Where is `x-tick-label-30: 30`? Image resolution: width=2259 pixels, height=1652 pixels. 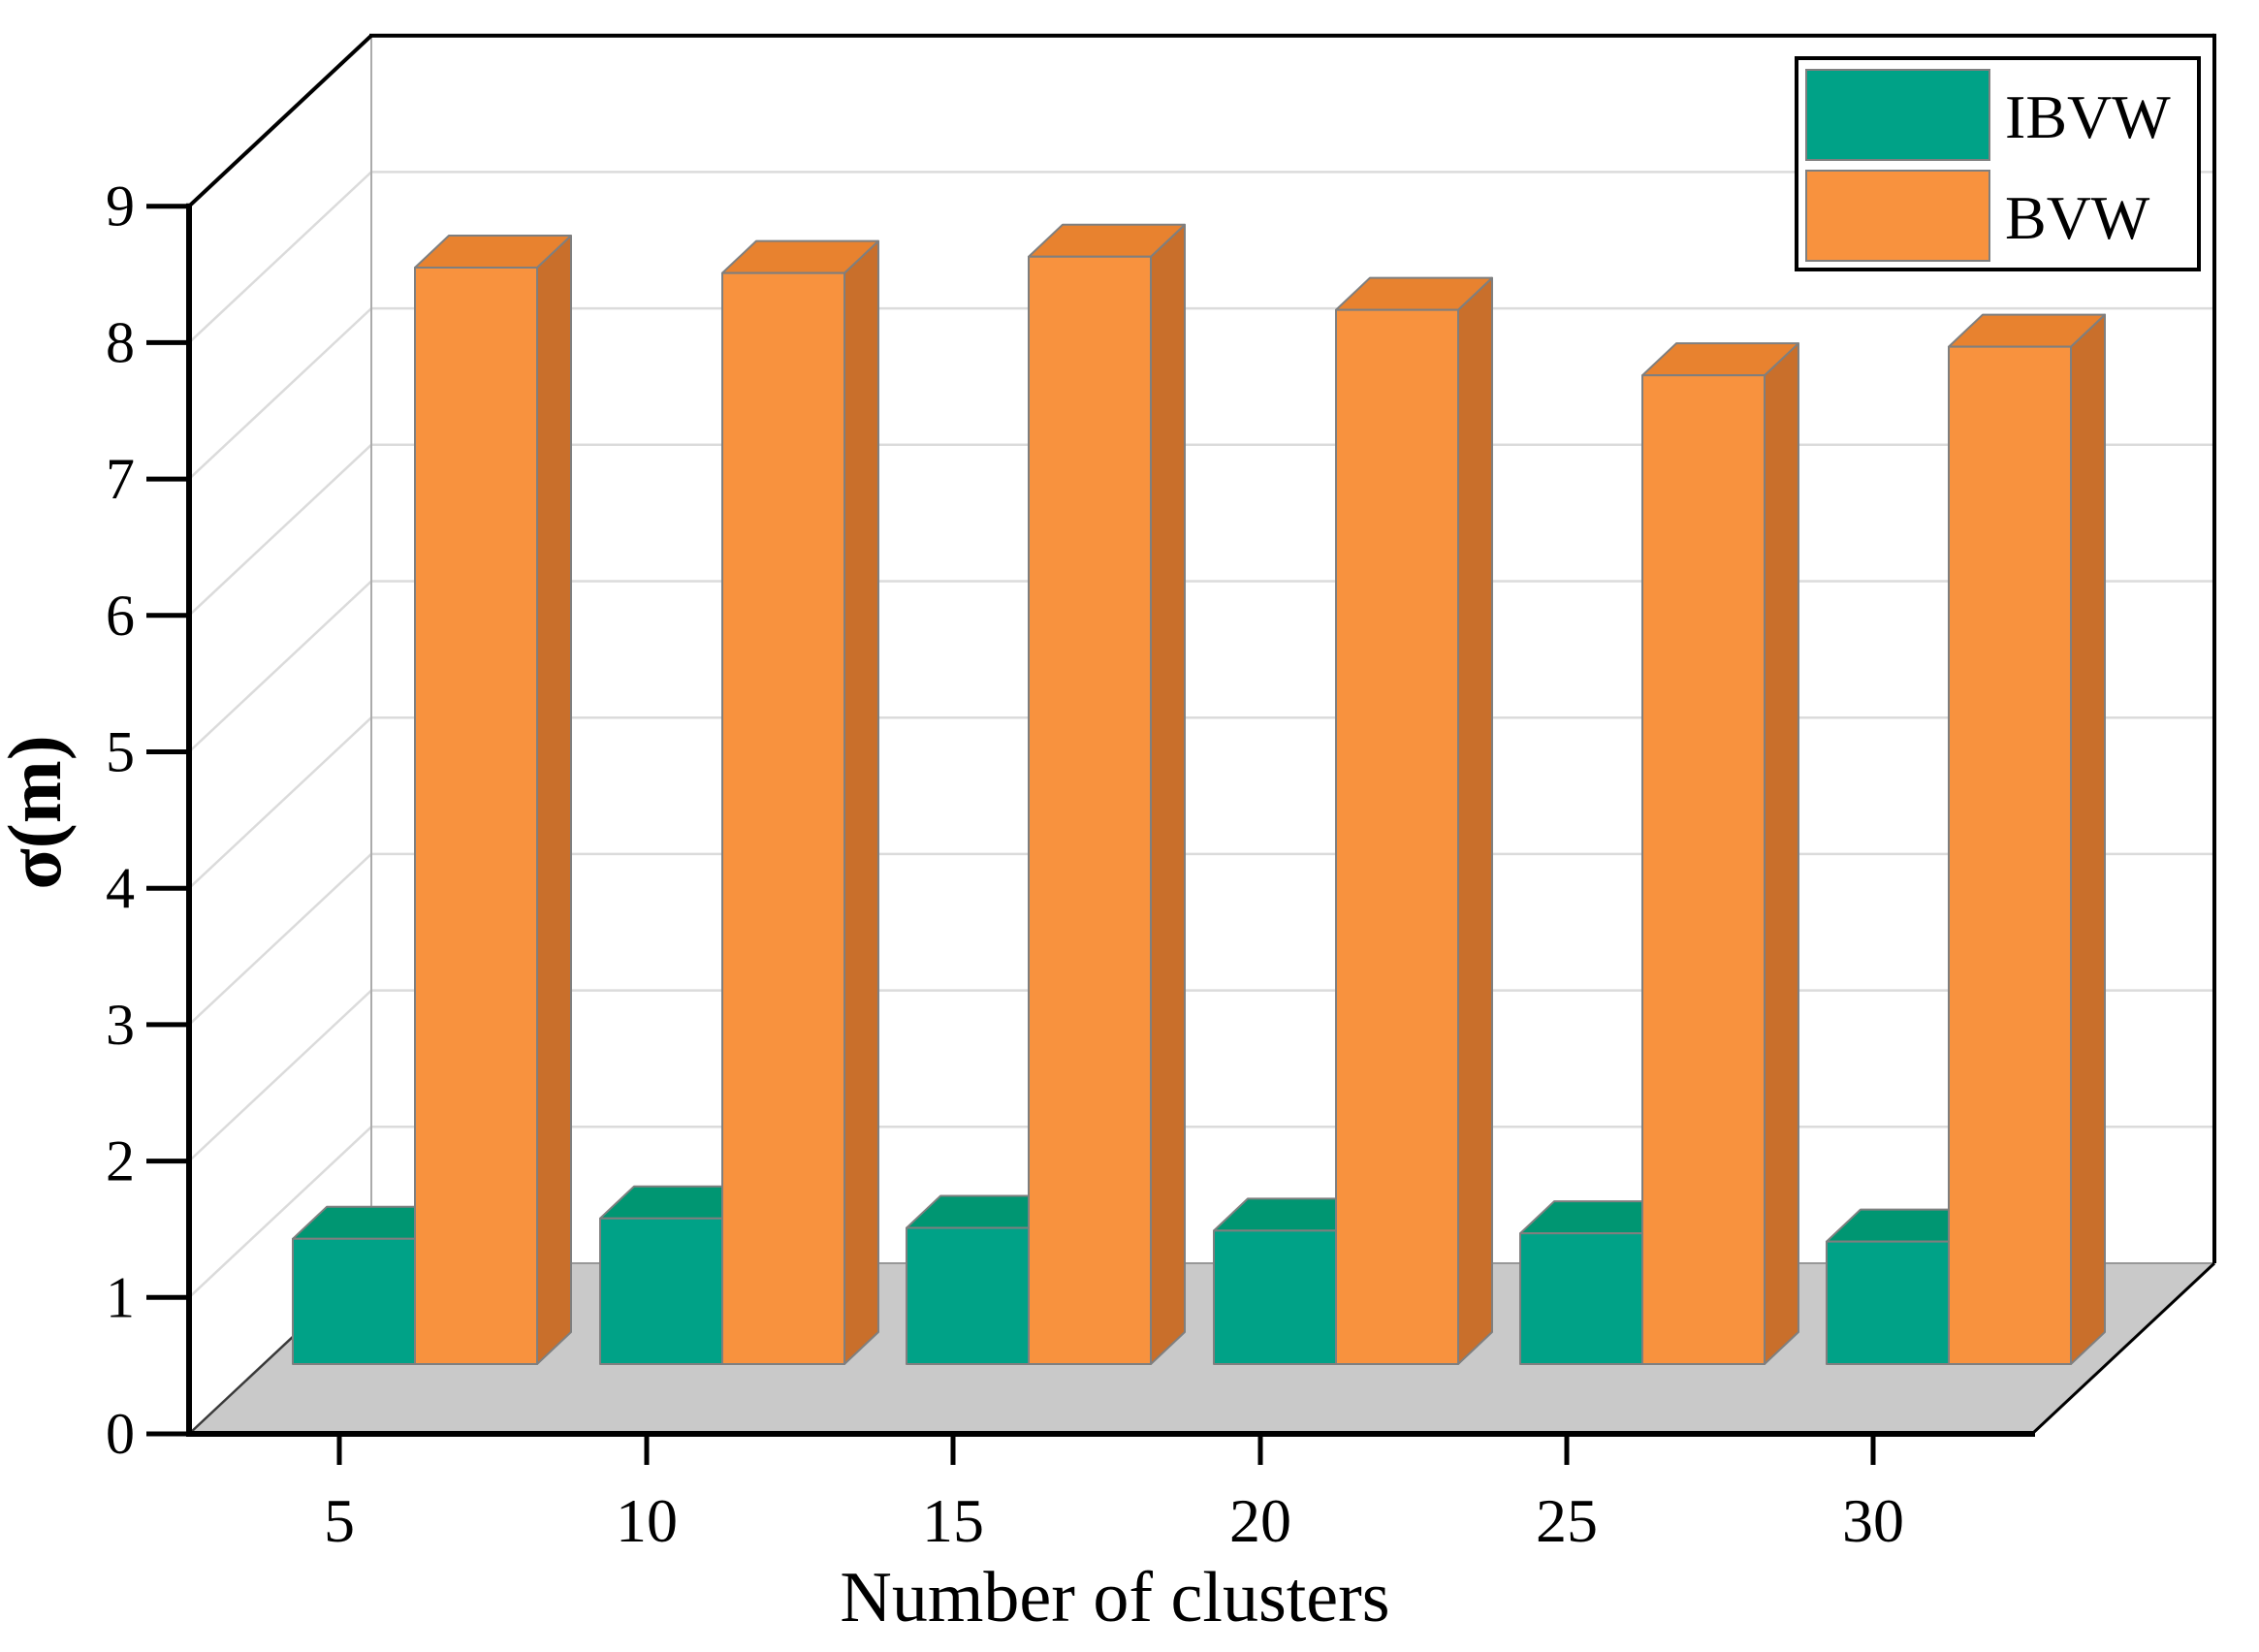 x-tick-label-30: 30 is located at coordinates (1873, 1521).